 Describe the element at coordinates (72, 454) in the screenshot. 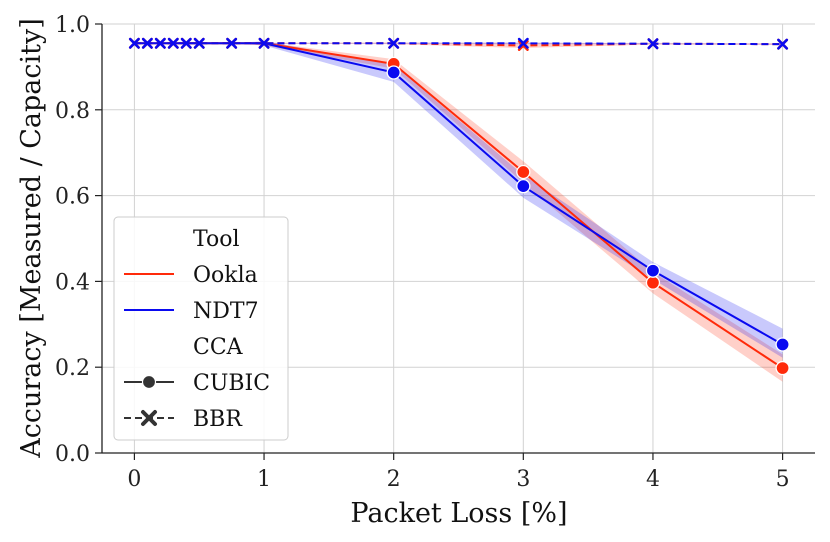

I see `y-tick-label-0: 0.0` at that location.